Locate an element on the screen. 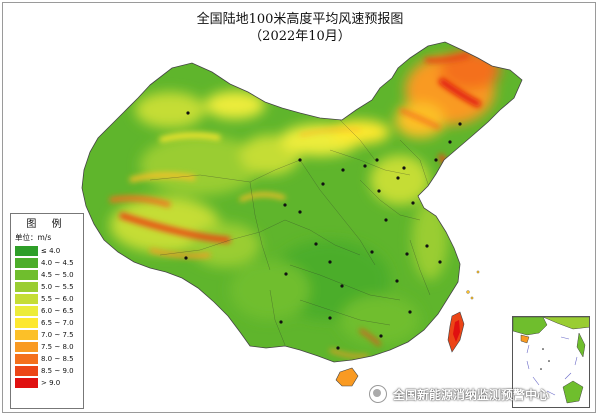 This screenshot has height=417, width=600. legend-item: 5.5 ~ 6.0 is located at coordinates (49, 299).